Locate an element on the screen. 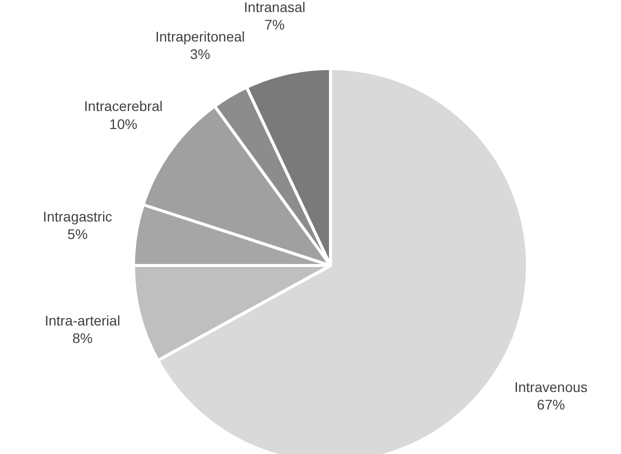 This screenshot has width=621, height=454. slice-label: Intranasal is located at coordinates (275, 7).